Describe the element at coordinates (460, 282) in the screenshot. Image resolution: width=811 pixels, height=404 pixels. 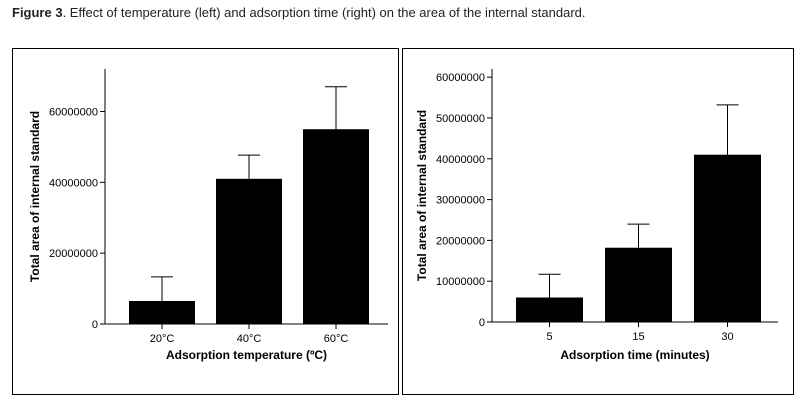
I see `y-tick-label: 10000000` at that location.